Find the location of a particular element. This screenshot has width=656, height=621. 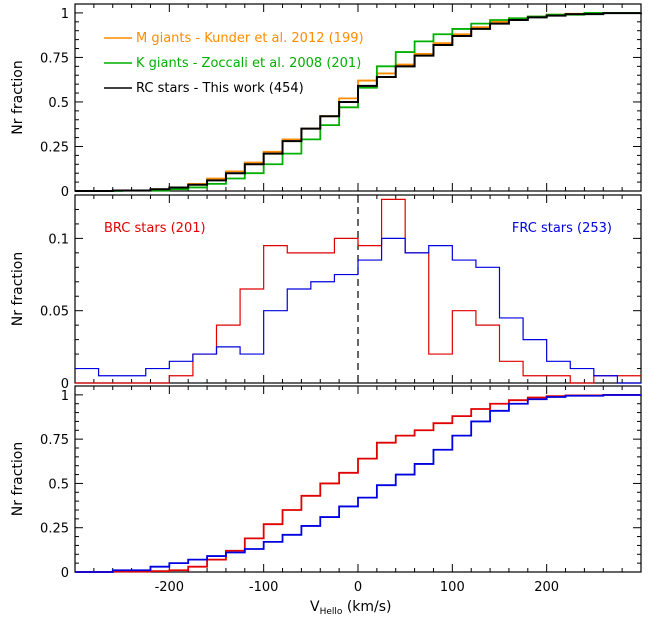

x-axis-title-main: V is located at coordinates (315, 607).